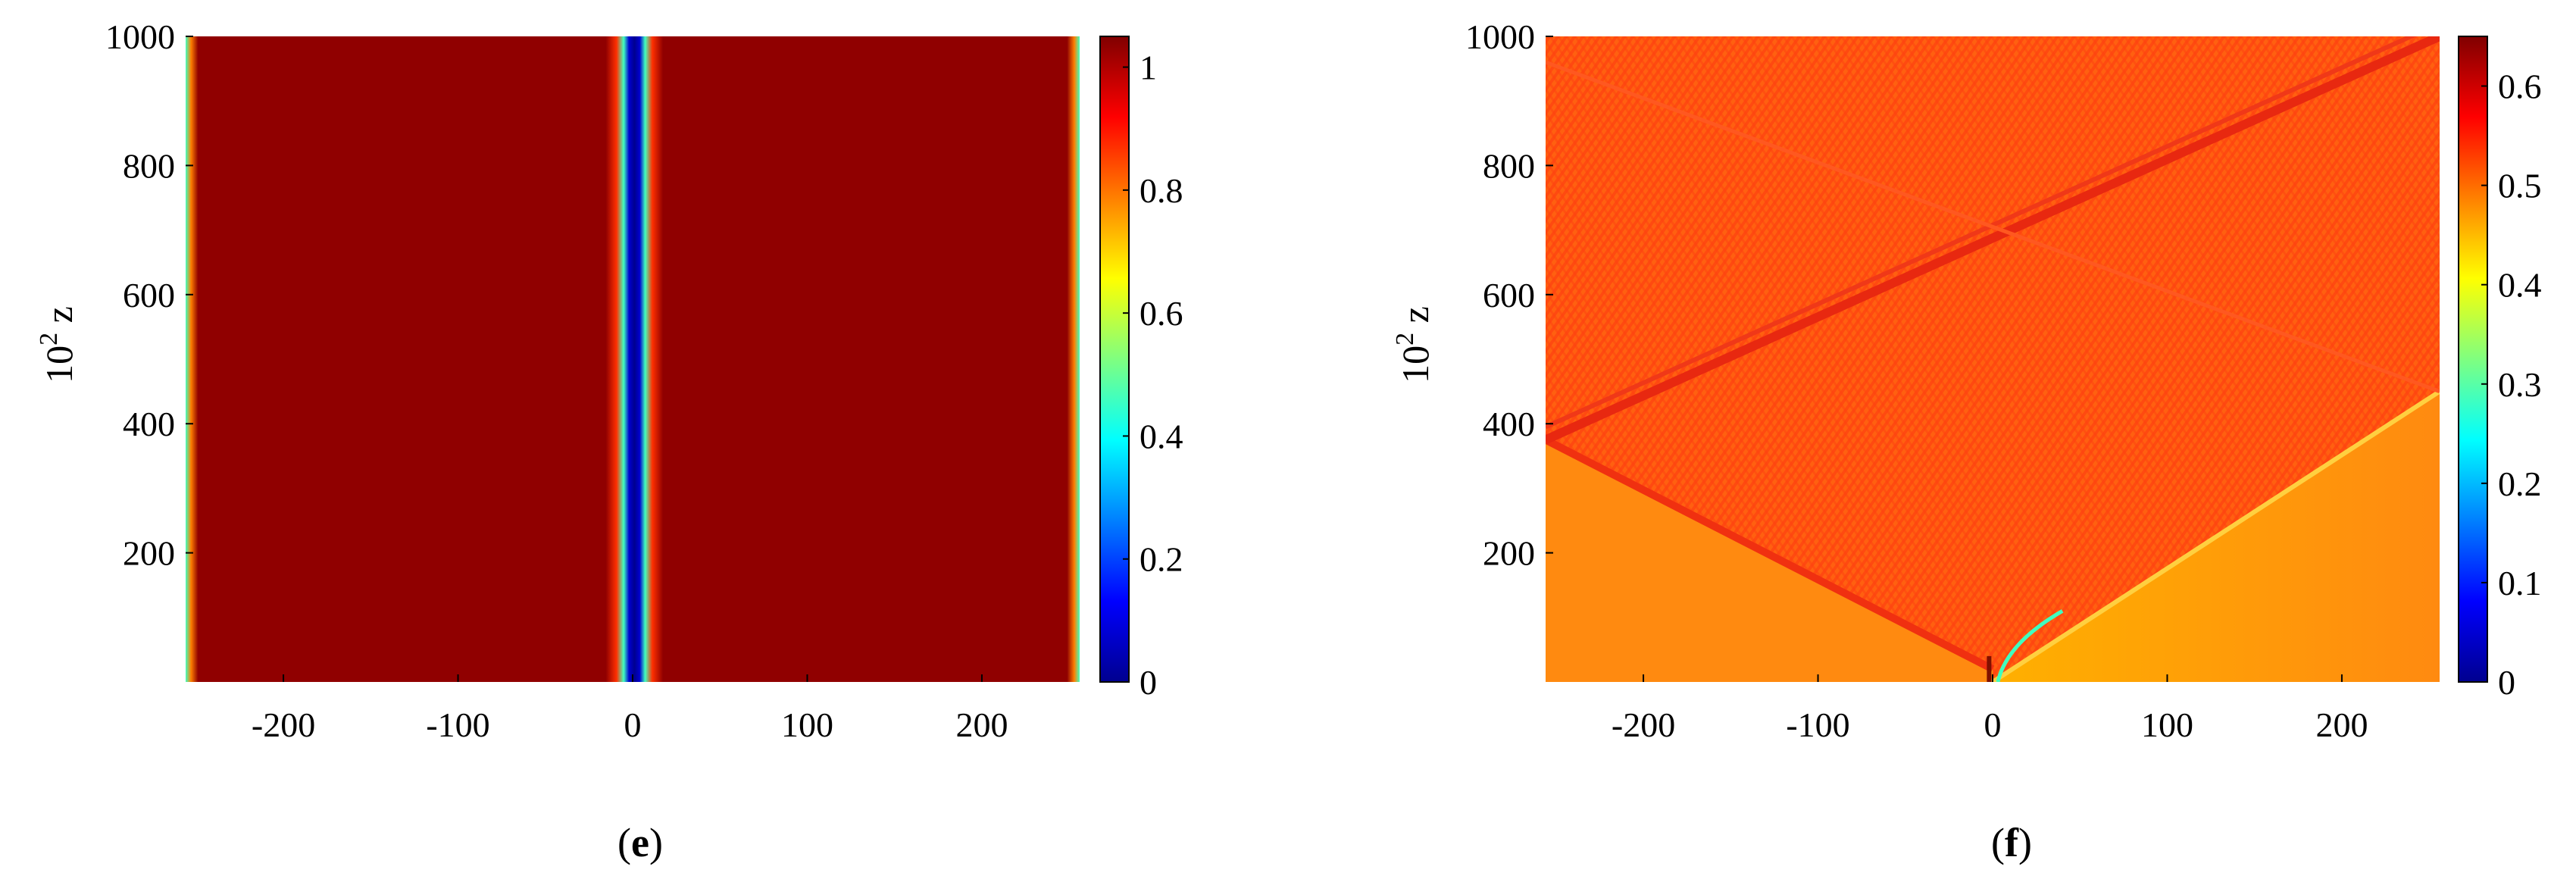  I want to click on right-wave-reflect-f, so click(1993, 226).